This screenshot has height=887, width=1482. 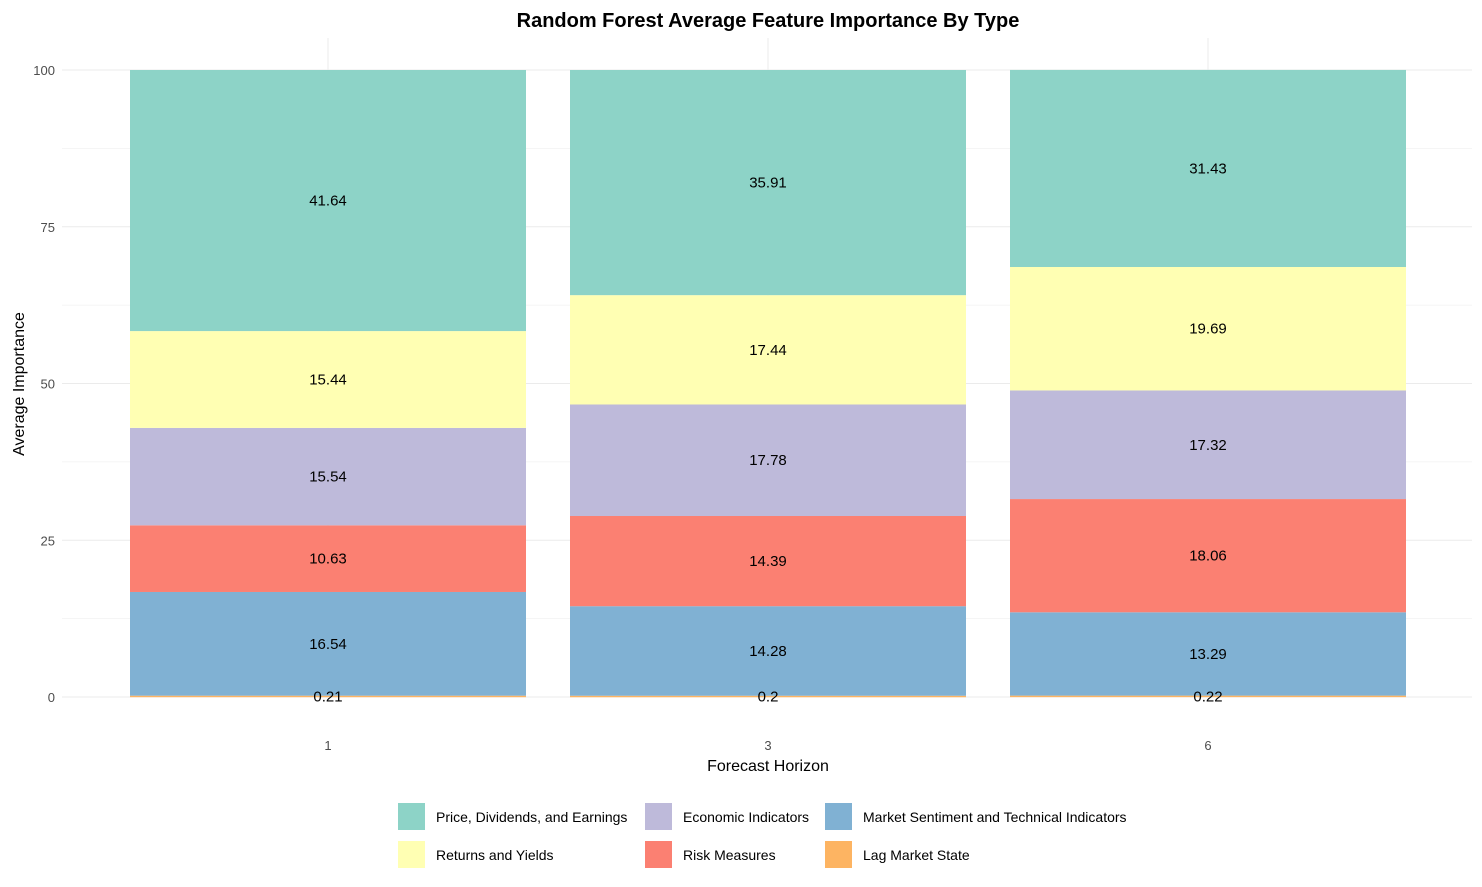 What do you see at coordinates (495, 855) in the screenshot?
I see `legend-label: Returns and Yields` at bounding box center [495, 855].